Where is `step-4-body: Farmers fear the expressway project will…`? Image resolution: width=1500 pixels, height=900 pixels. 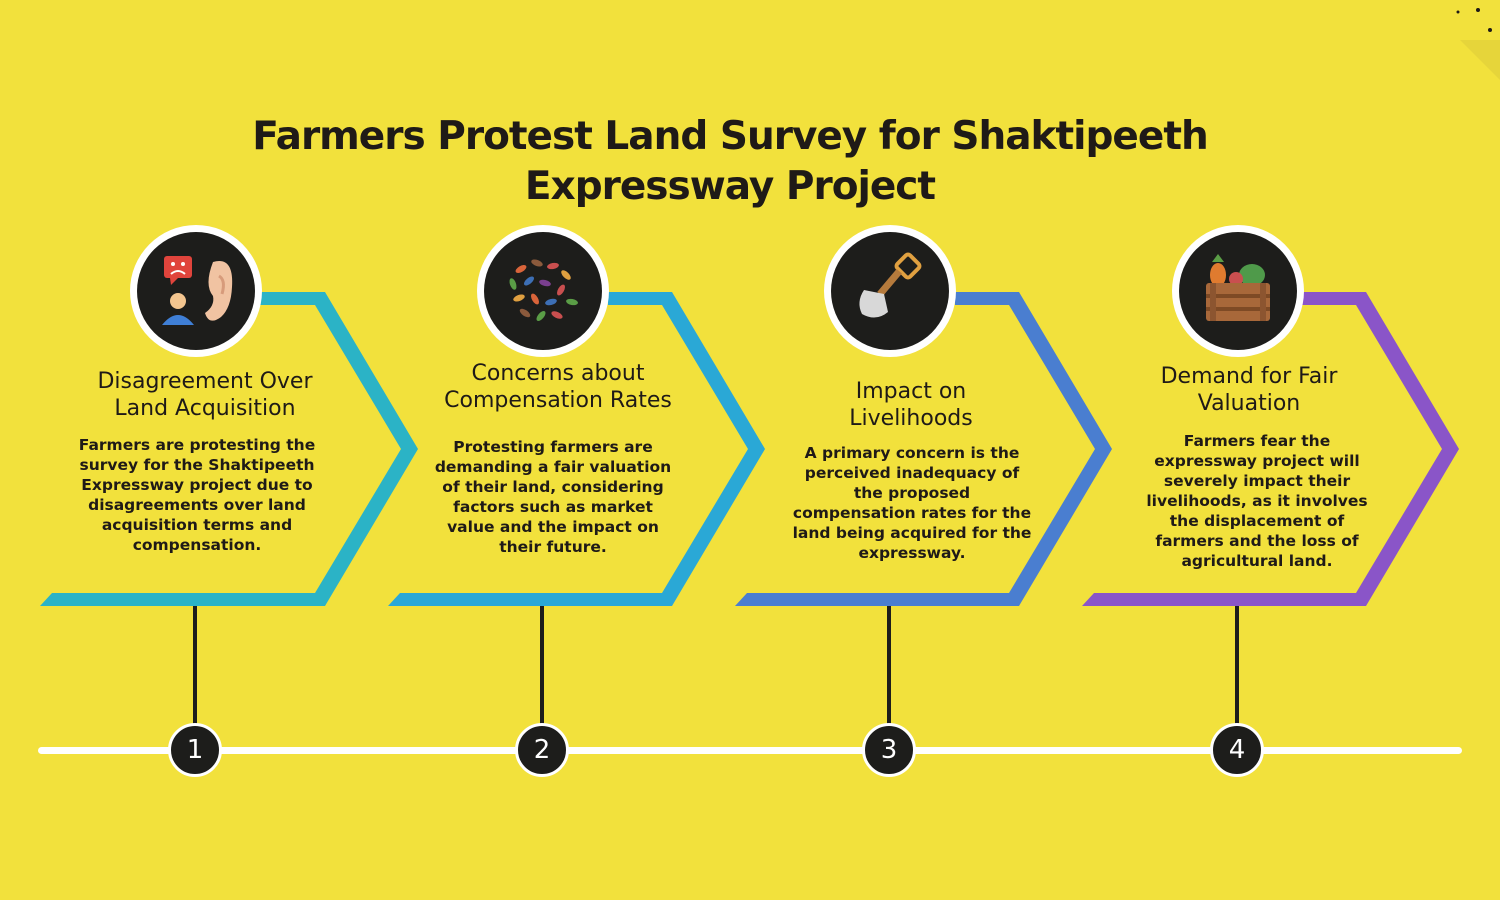 step-4-body: Farmers fear the expressway project will… is located at coordinates (1257, 501).